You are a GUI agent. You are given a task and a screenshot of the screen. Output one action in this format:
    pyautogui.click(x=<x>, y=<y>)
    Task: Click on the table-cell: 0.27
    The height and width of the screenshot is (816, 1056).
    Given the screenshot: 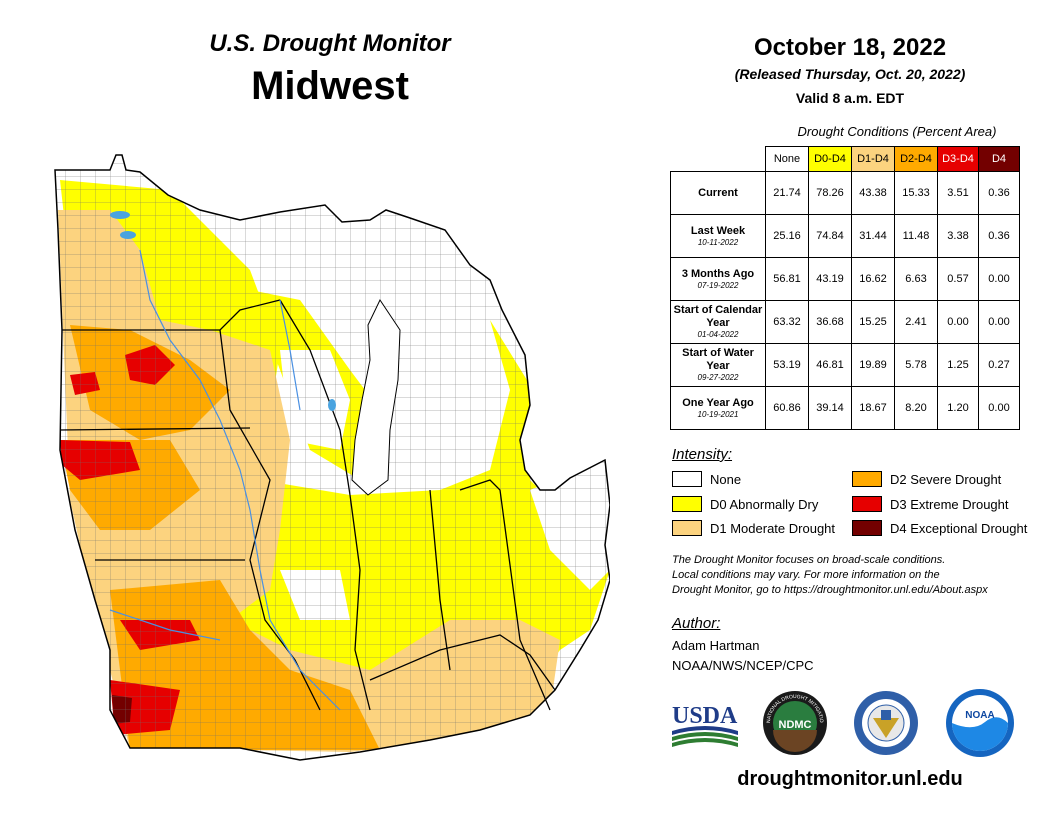 What is the action you would take?
    pyautogui.click(x=999, y=365)
    